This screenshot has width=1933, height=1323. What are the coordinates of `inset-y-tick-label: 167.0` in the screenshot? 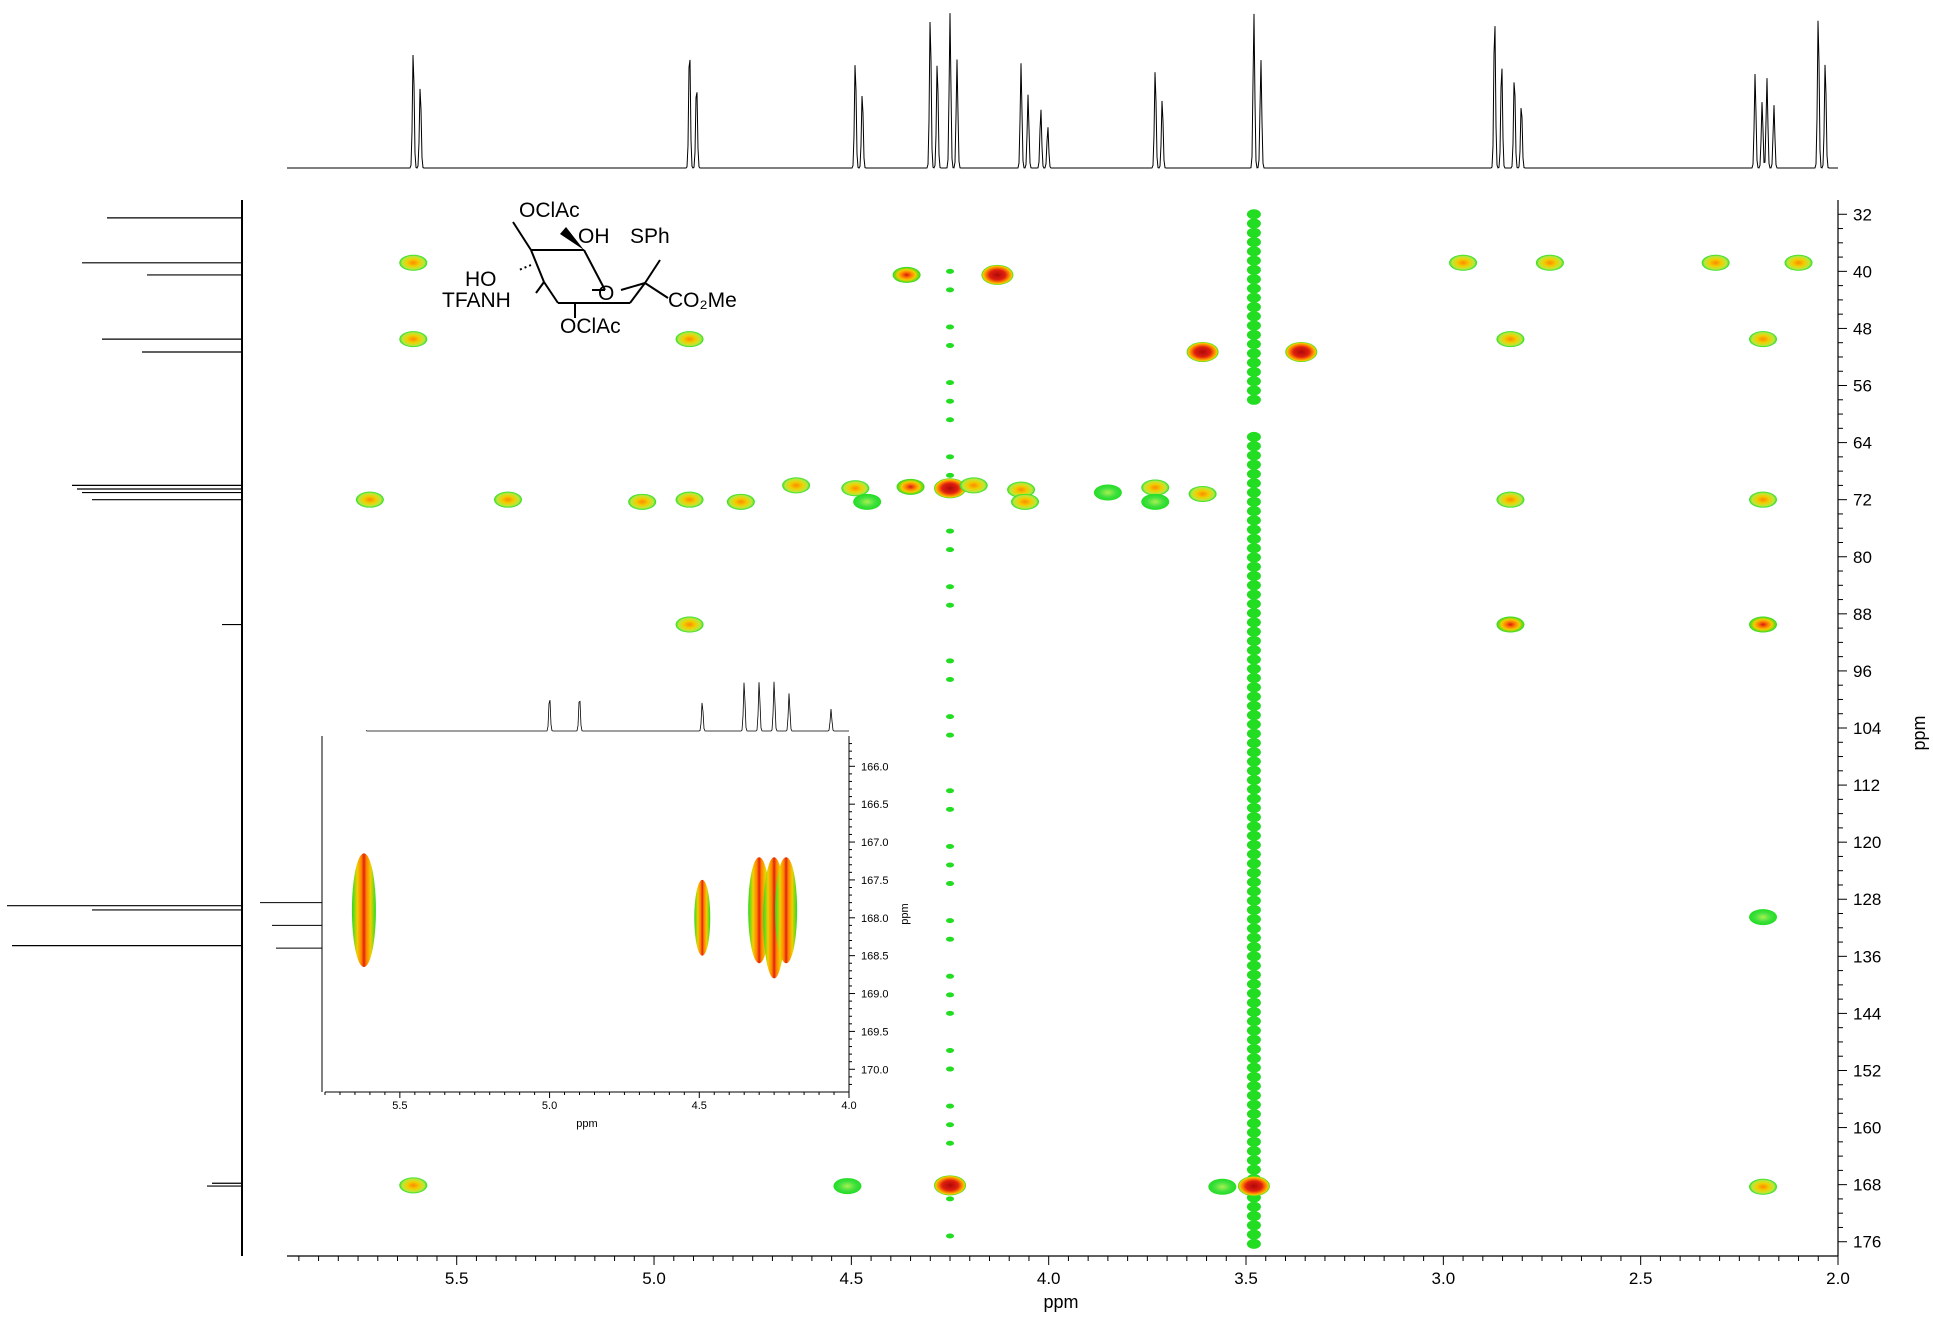 It's located at (875, 843).